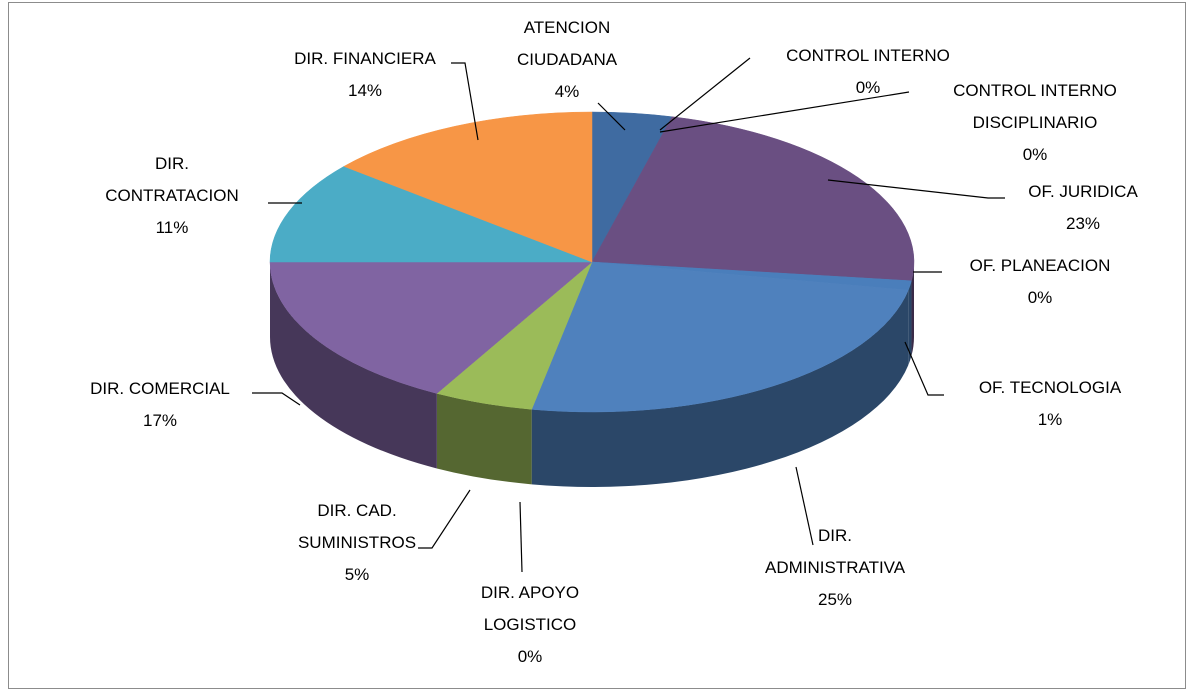  I want to click on slice-name: OF. TECNOLOGIA, so click(1050, 387).